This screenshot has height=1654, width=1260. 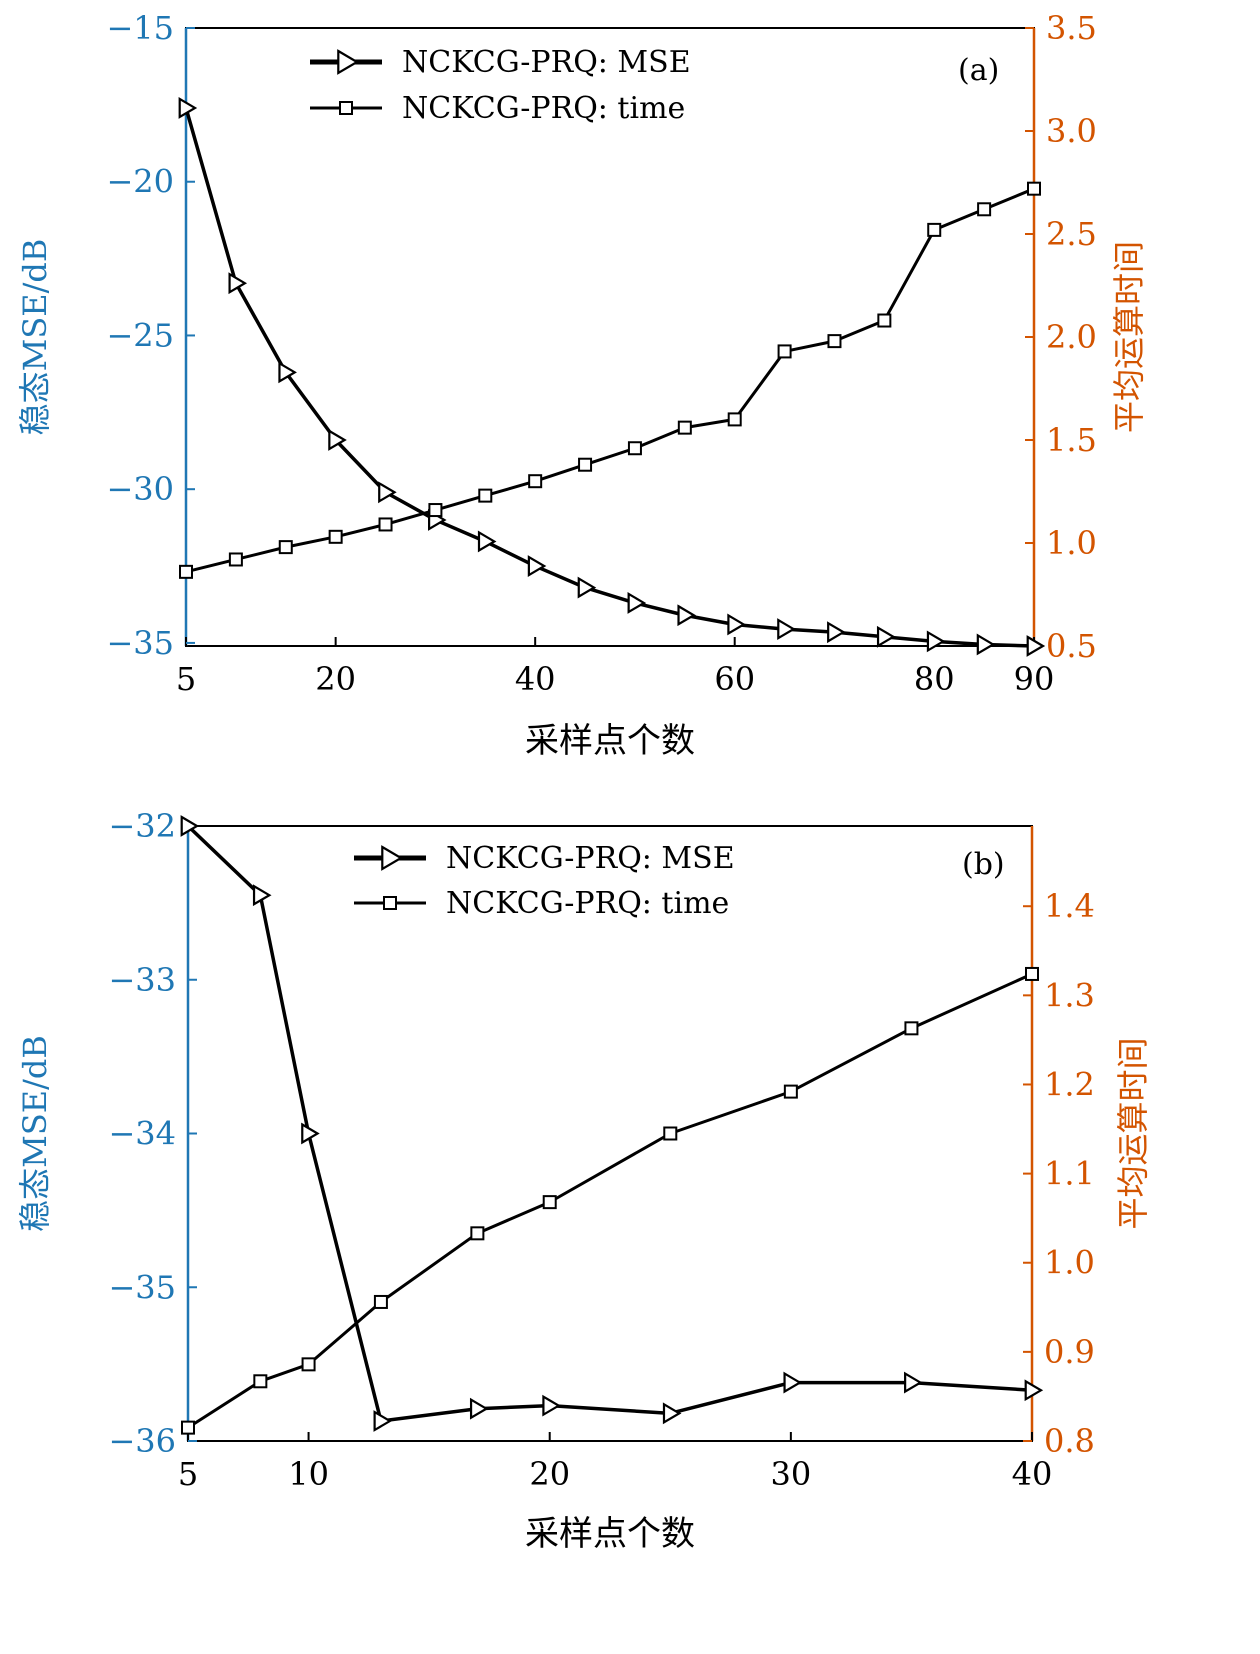 What do you see at coordinates (35, 1133) in the screenshot?
I see `y-left-axis-label-b: 稳态MSE/dB` at bounding box center [35, 1133].